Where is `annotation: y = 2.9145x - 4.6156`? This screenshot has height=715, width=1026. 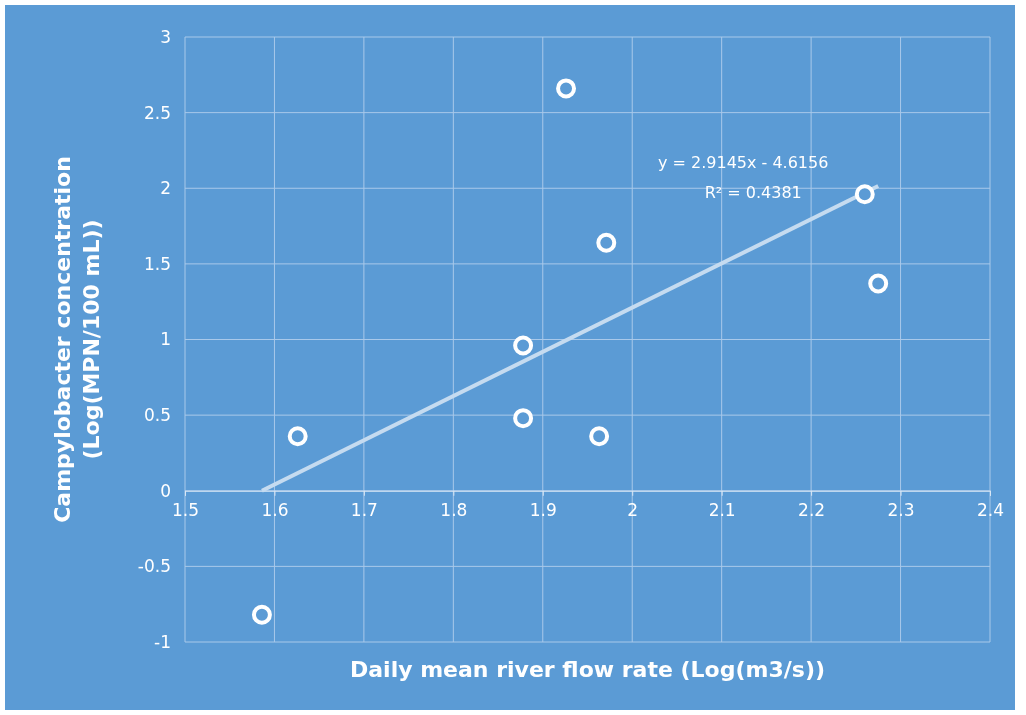 annotation: y = 2.9145x - 4.6156 is located at coordinates (743, 162).